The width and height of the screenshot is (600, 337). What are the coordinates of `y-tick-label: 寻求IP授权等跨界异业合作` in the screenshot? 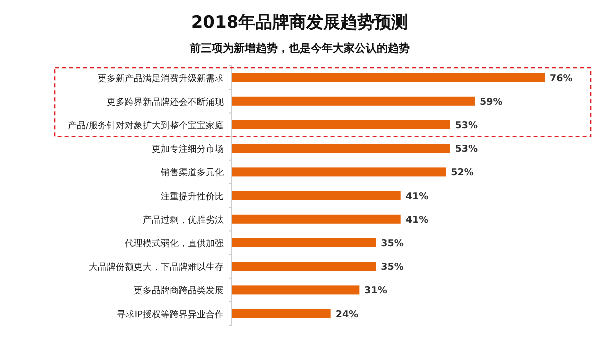 It's located at (170, 314).